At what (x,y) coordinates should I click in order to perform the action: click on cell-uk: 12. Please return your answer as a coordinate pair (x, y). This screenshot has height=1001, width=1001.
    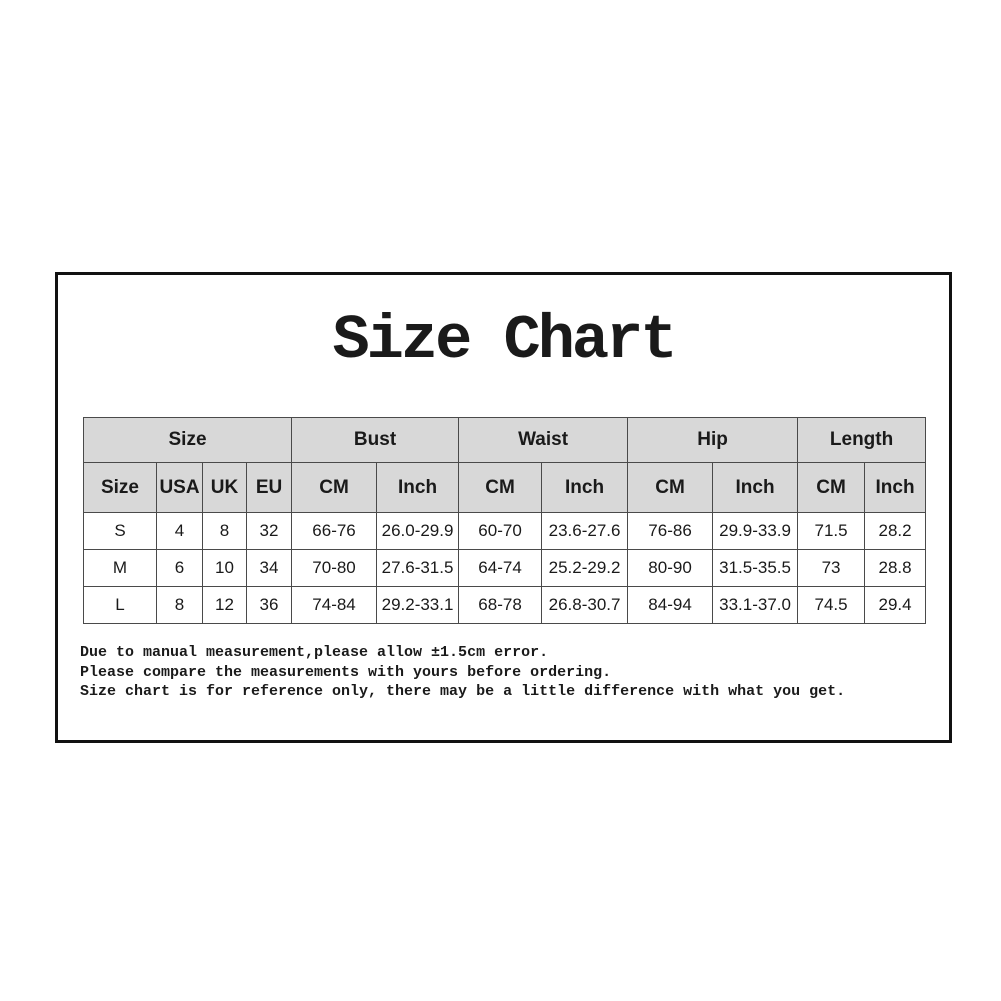
    Looking at the image, I should click on (224, 605).